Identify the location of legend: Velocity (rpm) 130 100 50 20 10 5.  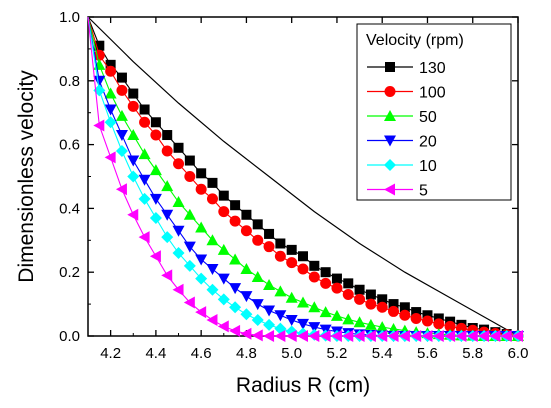
(434, 112).